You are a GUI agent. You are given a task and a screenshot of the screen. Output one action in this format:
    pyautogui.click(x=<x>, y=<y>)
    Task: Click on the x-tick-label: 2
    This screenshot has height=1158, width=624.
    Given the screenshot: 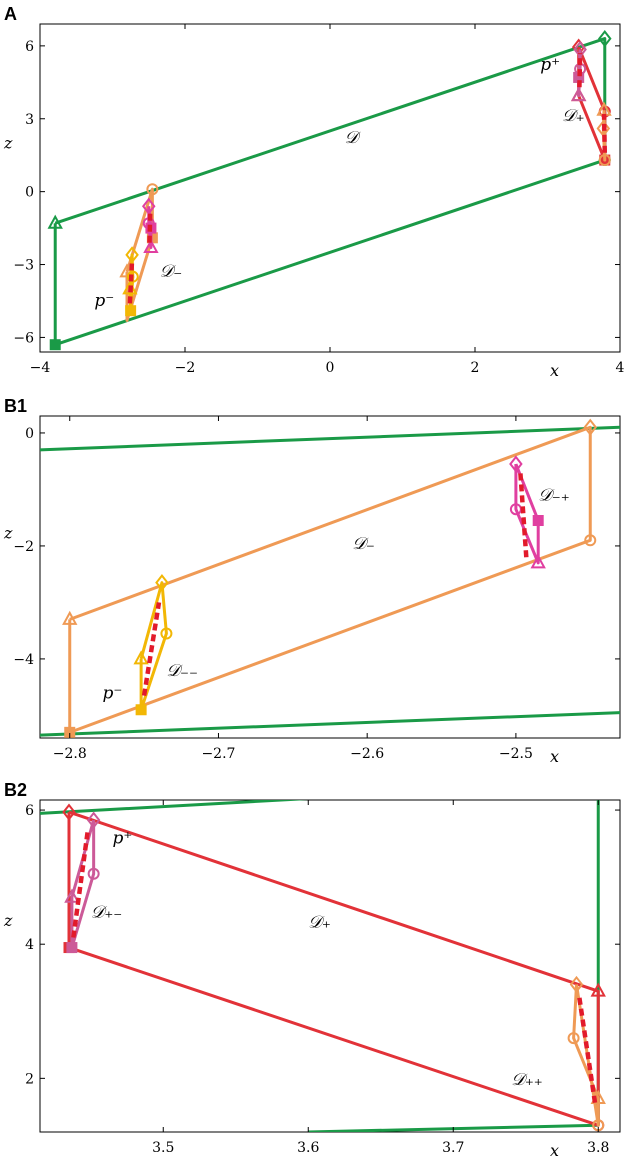 What is the action you would take?
    pyautogui.click(x=475, y=368)
    